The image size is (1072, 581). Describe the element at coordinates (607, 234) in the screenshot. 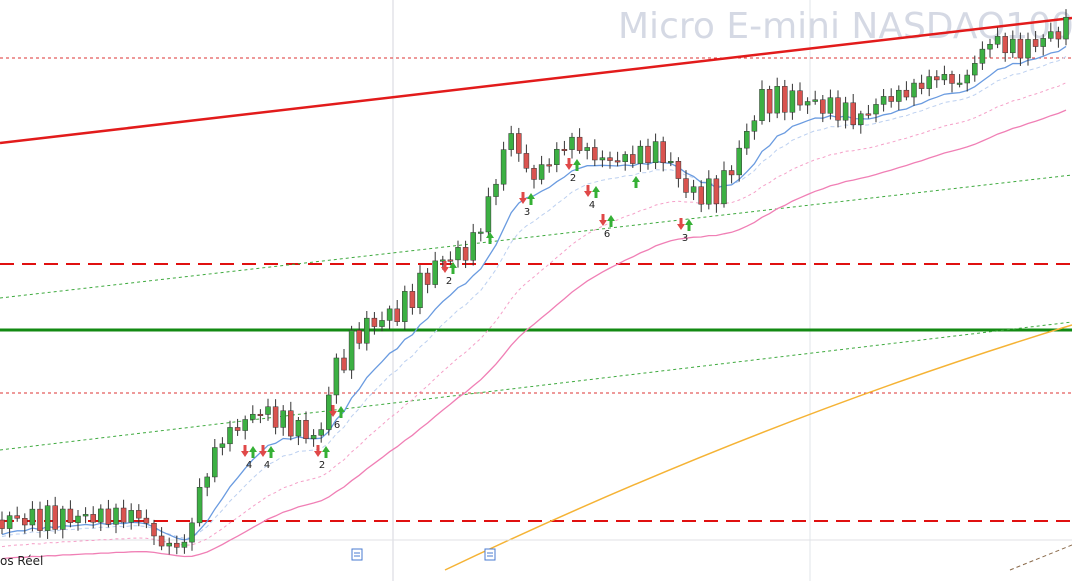

I see `signal-count: 6` at that location.